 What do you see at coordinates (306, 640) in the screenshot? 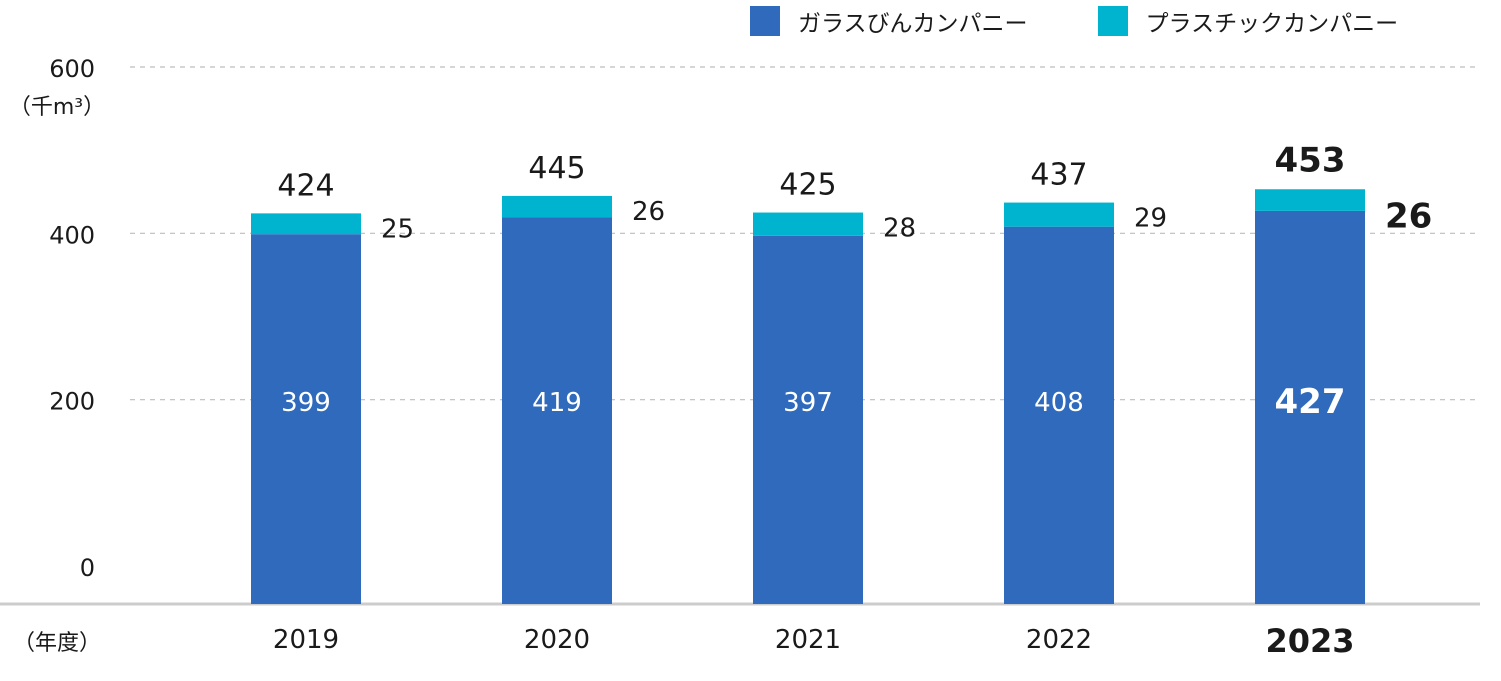
I see `x-tick-label-2019: 2019` at bounding box center [306, 640].